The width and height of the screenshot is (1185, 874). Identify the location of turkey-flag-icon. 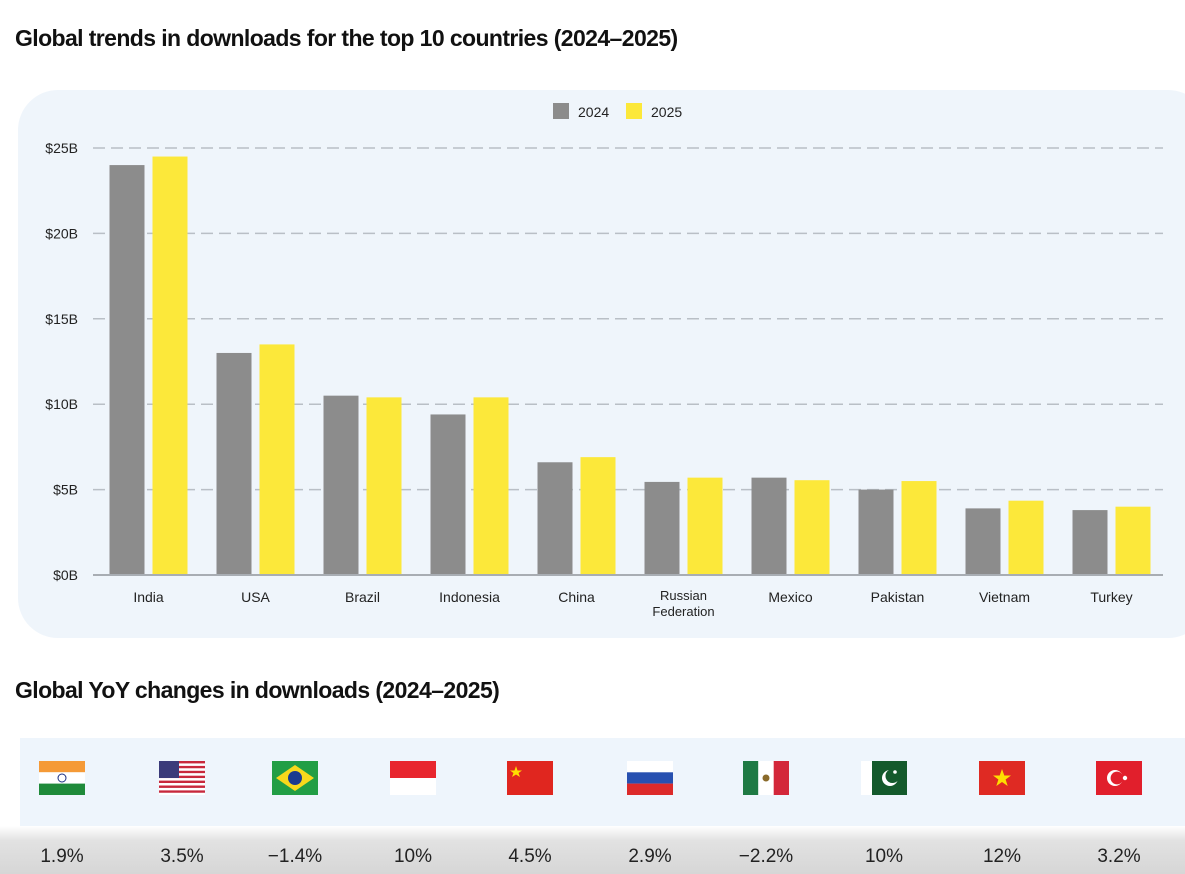
(1119, 780).